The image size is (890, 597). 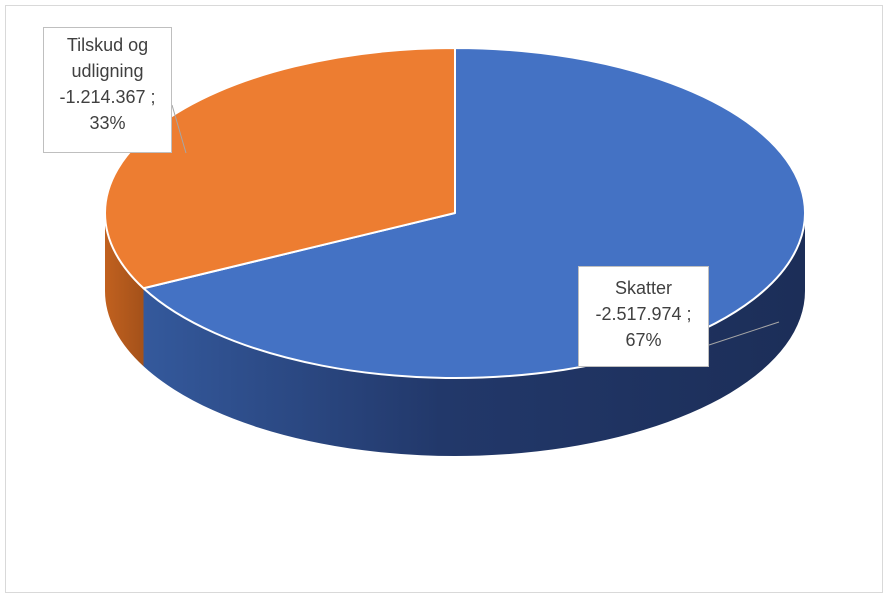 I want to click on data-label-skatter-value: -2.517.974 ;, so click(x=643, y=314).